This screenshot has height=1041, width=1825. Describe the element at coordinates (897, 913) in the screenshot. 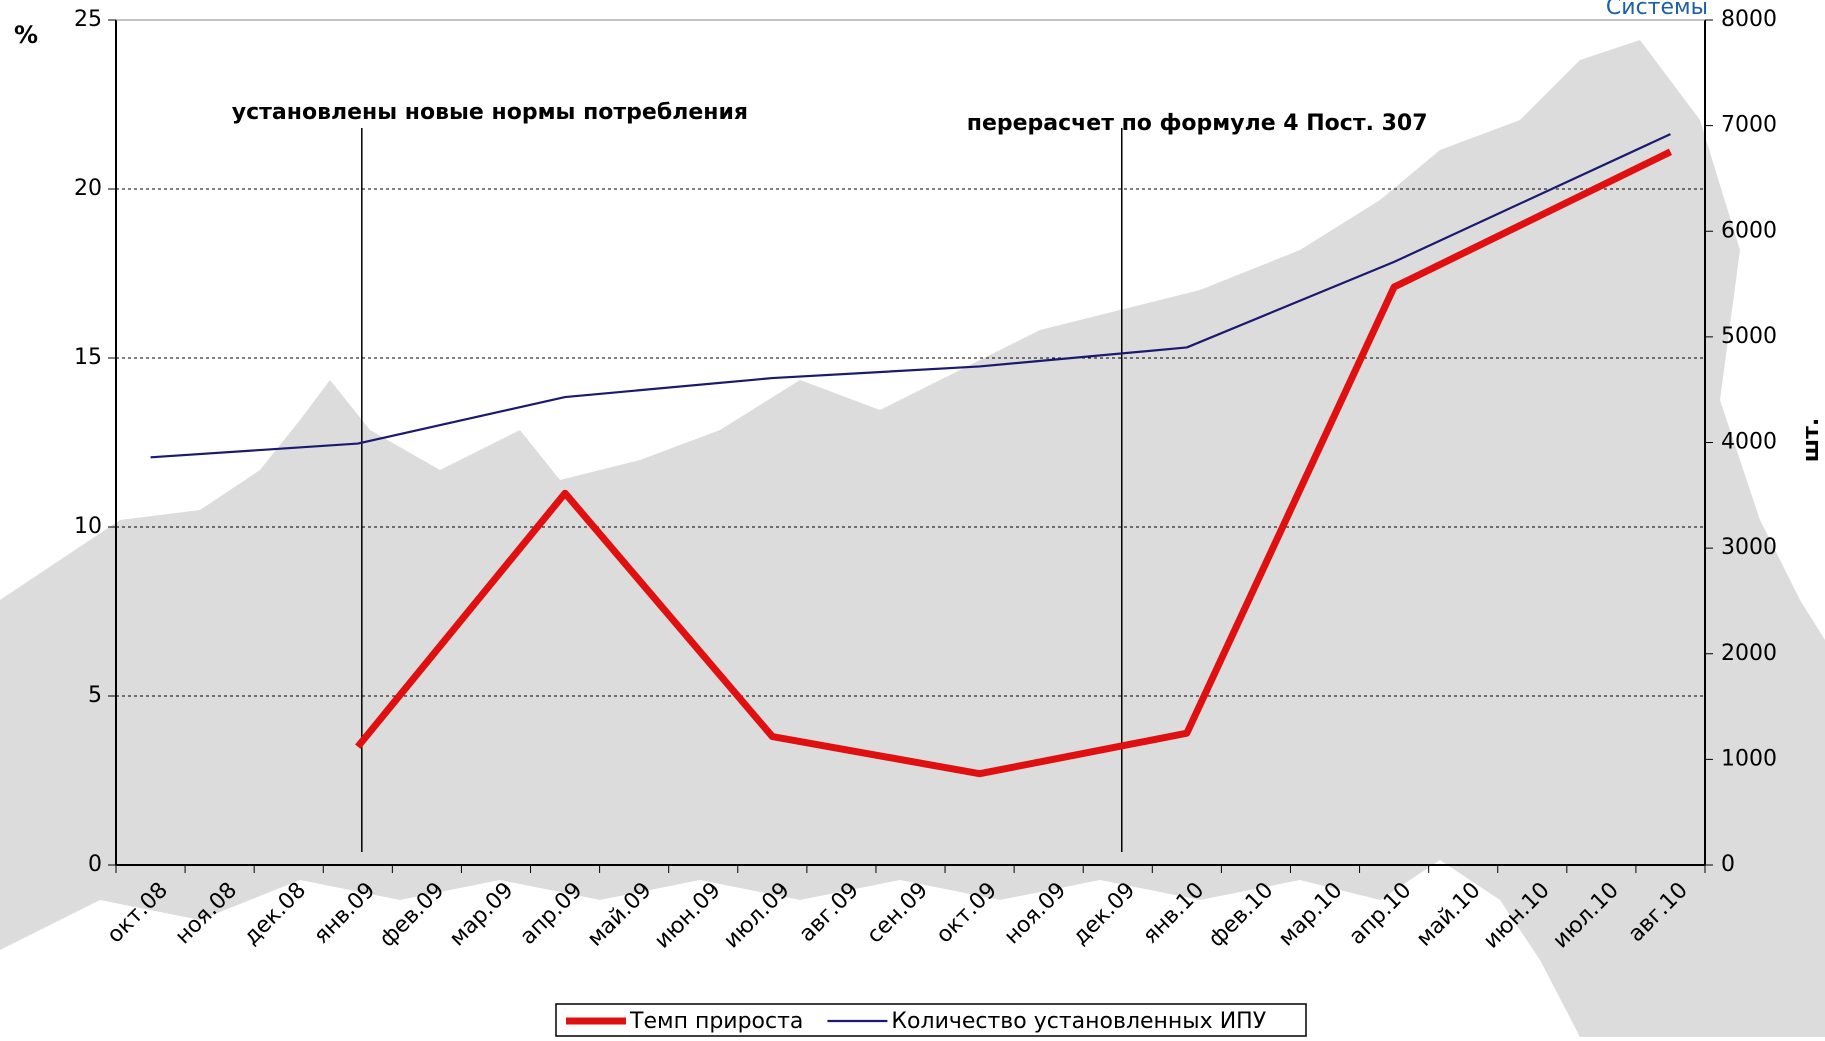

I see `x-tick-label: сен.09` at that location.